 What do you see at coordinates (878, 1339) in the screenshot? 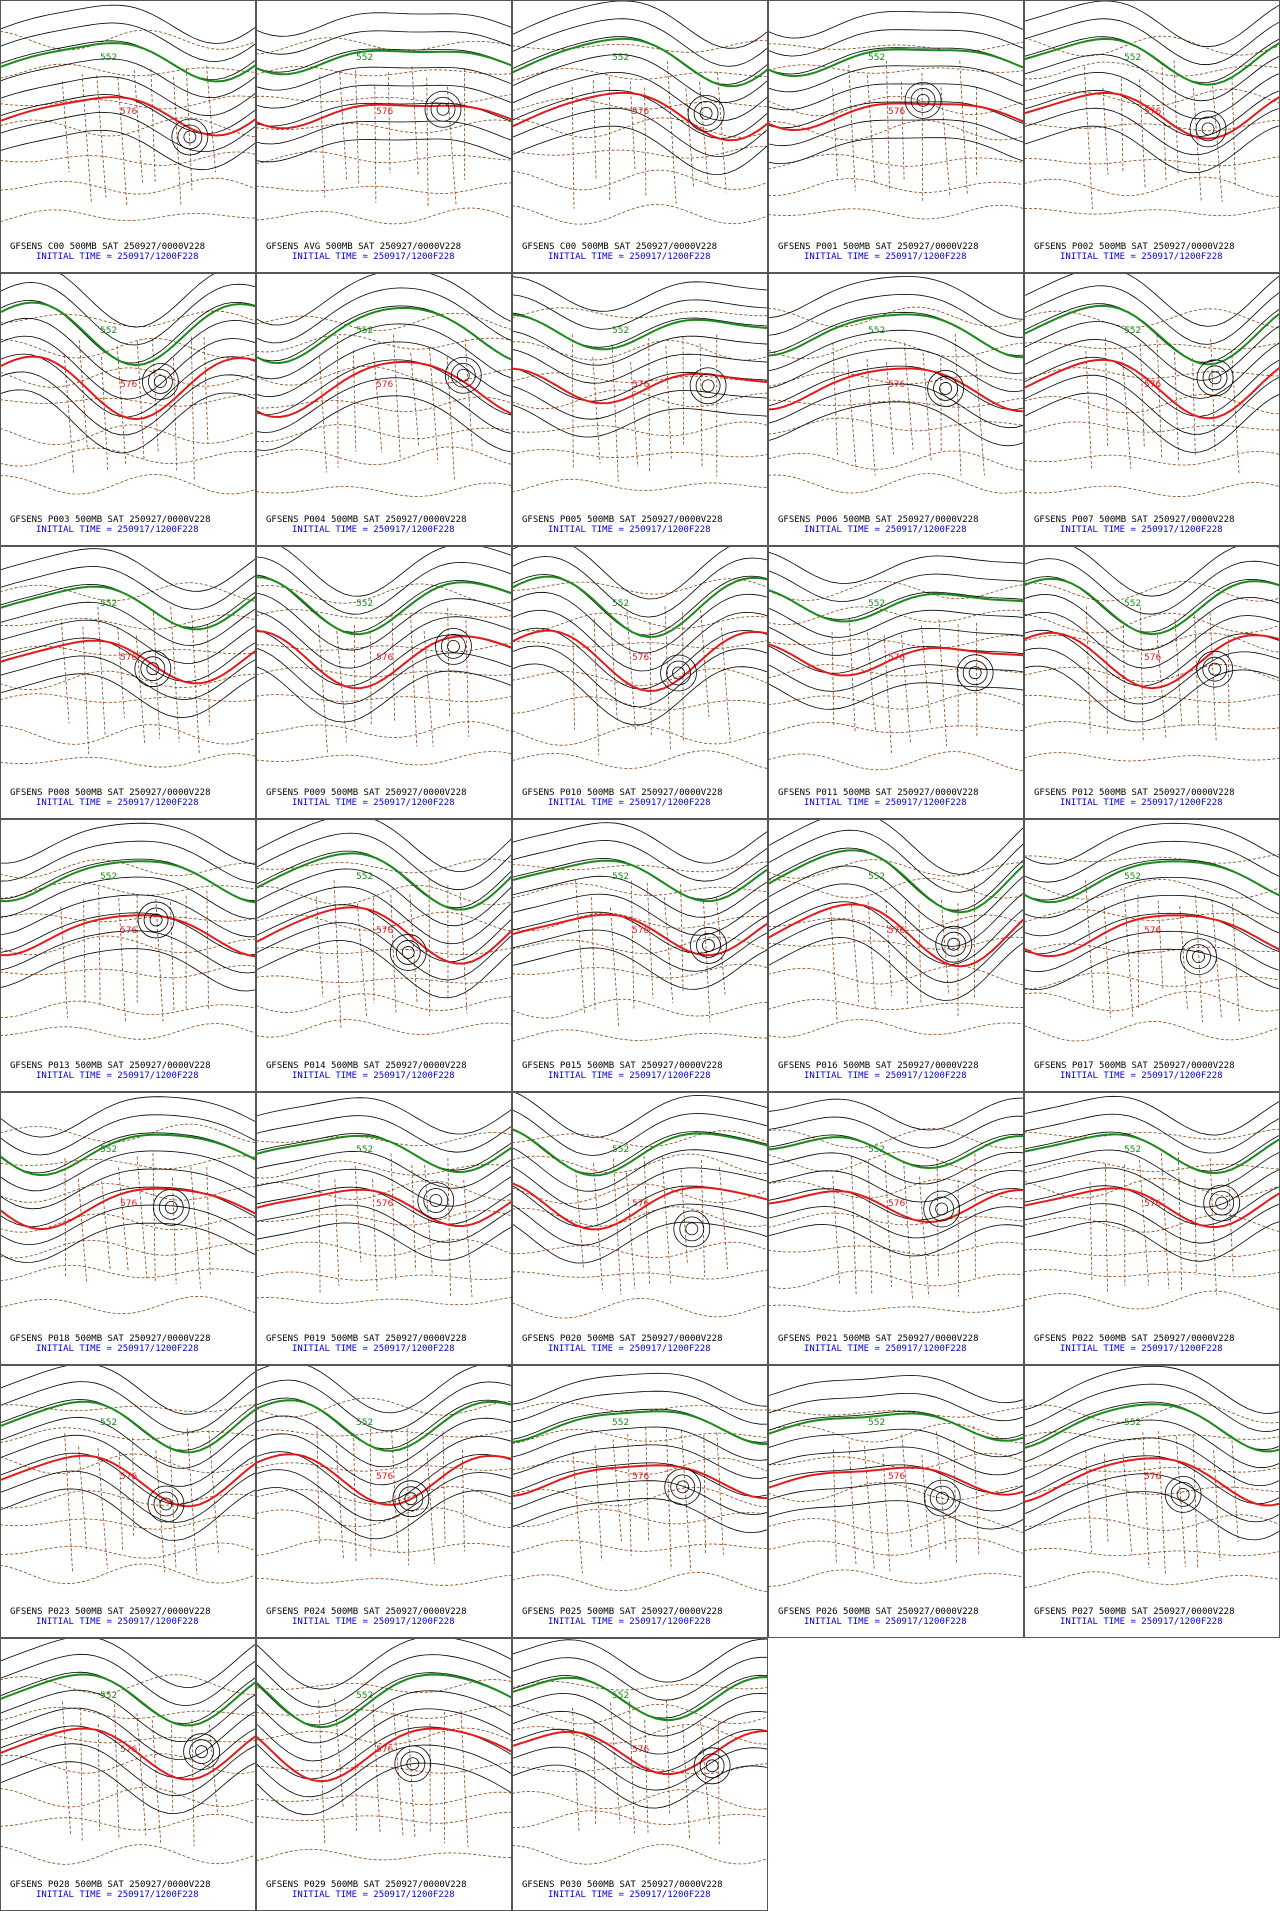
I see `panel-label: GFSENS P021 500MB SAT 250927/0000V228` at bounding box center [878, 1339].